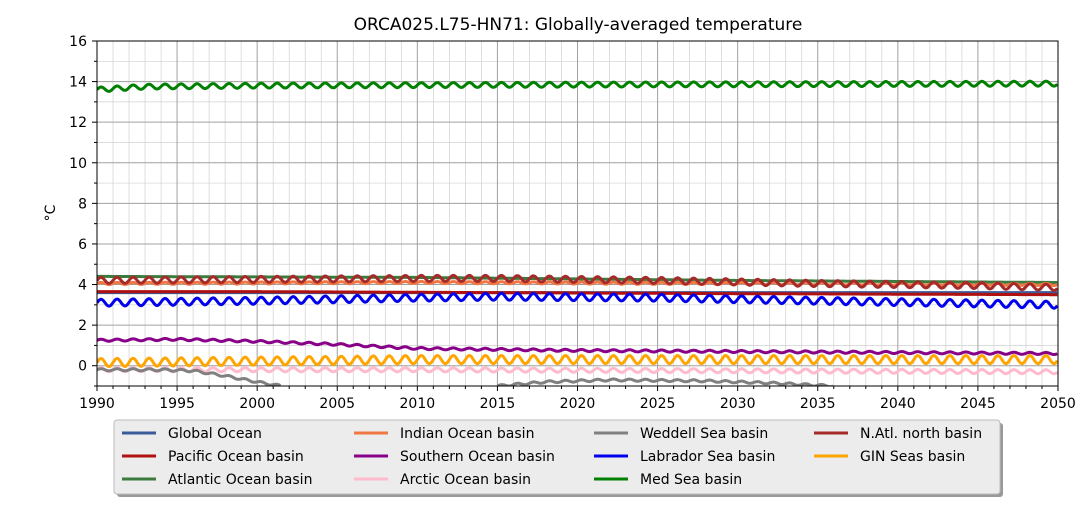  What do you see at coordinates (82, 245) in the screenshot?
I see `y-tick-label: 6` at bounding box center [82, 245].